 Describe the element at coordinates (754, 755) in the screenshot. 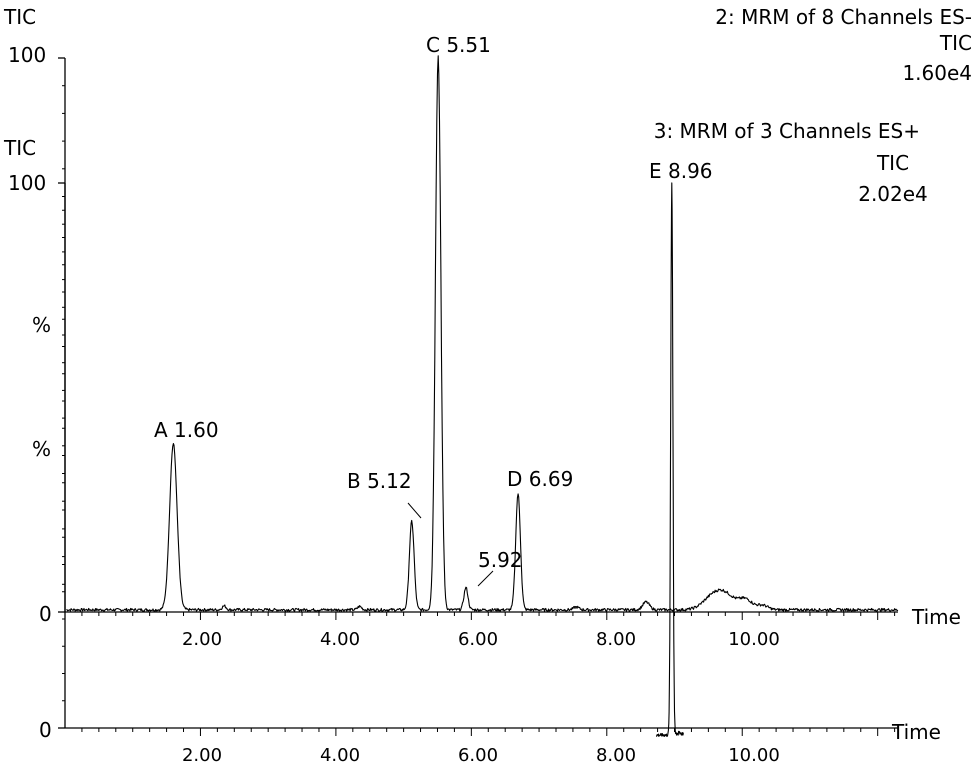

I see `lower-x-tick-10: 10.00` at that location.